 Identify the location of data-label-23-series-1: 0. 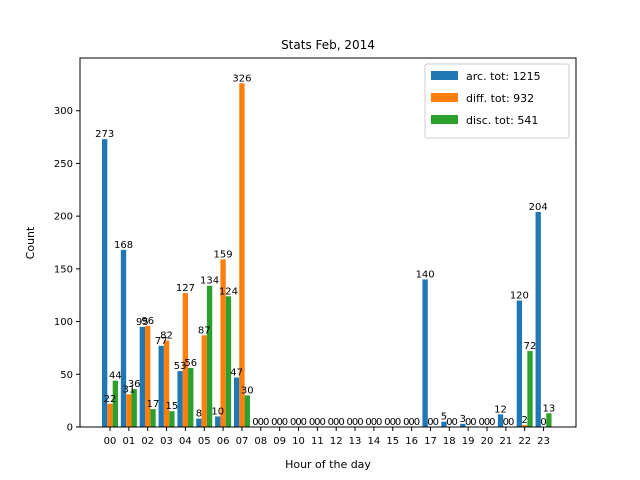
(543, 422).